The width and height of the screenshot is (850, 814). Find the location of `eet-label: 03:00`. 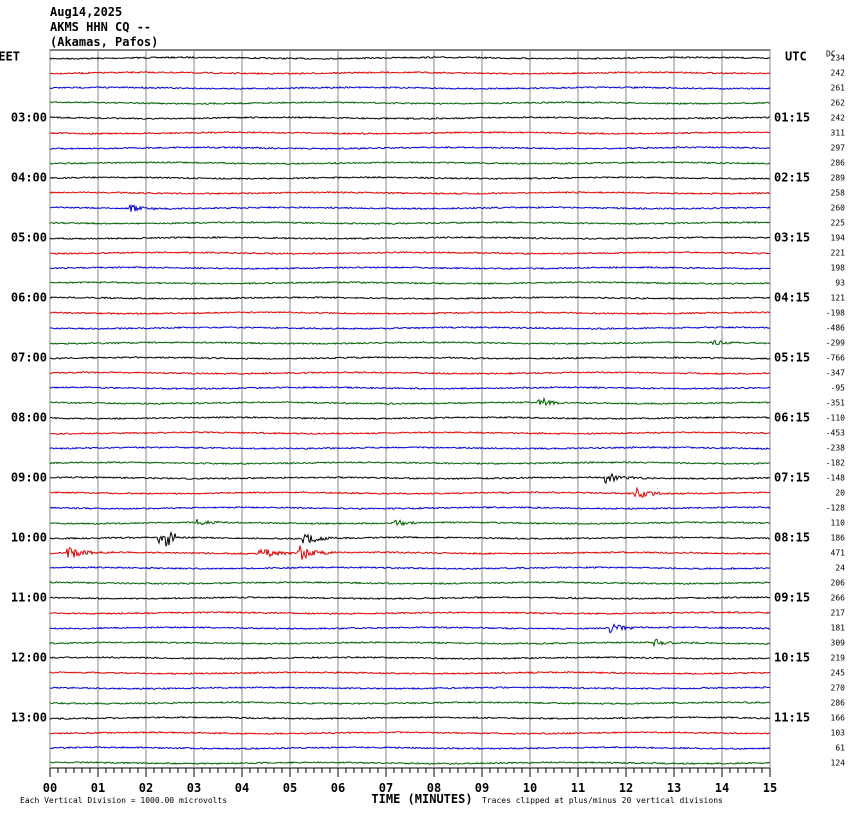

eet-label: 03:00 is located at coordinates (29, 118).